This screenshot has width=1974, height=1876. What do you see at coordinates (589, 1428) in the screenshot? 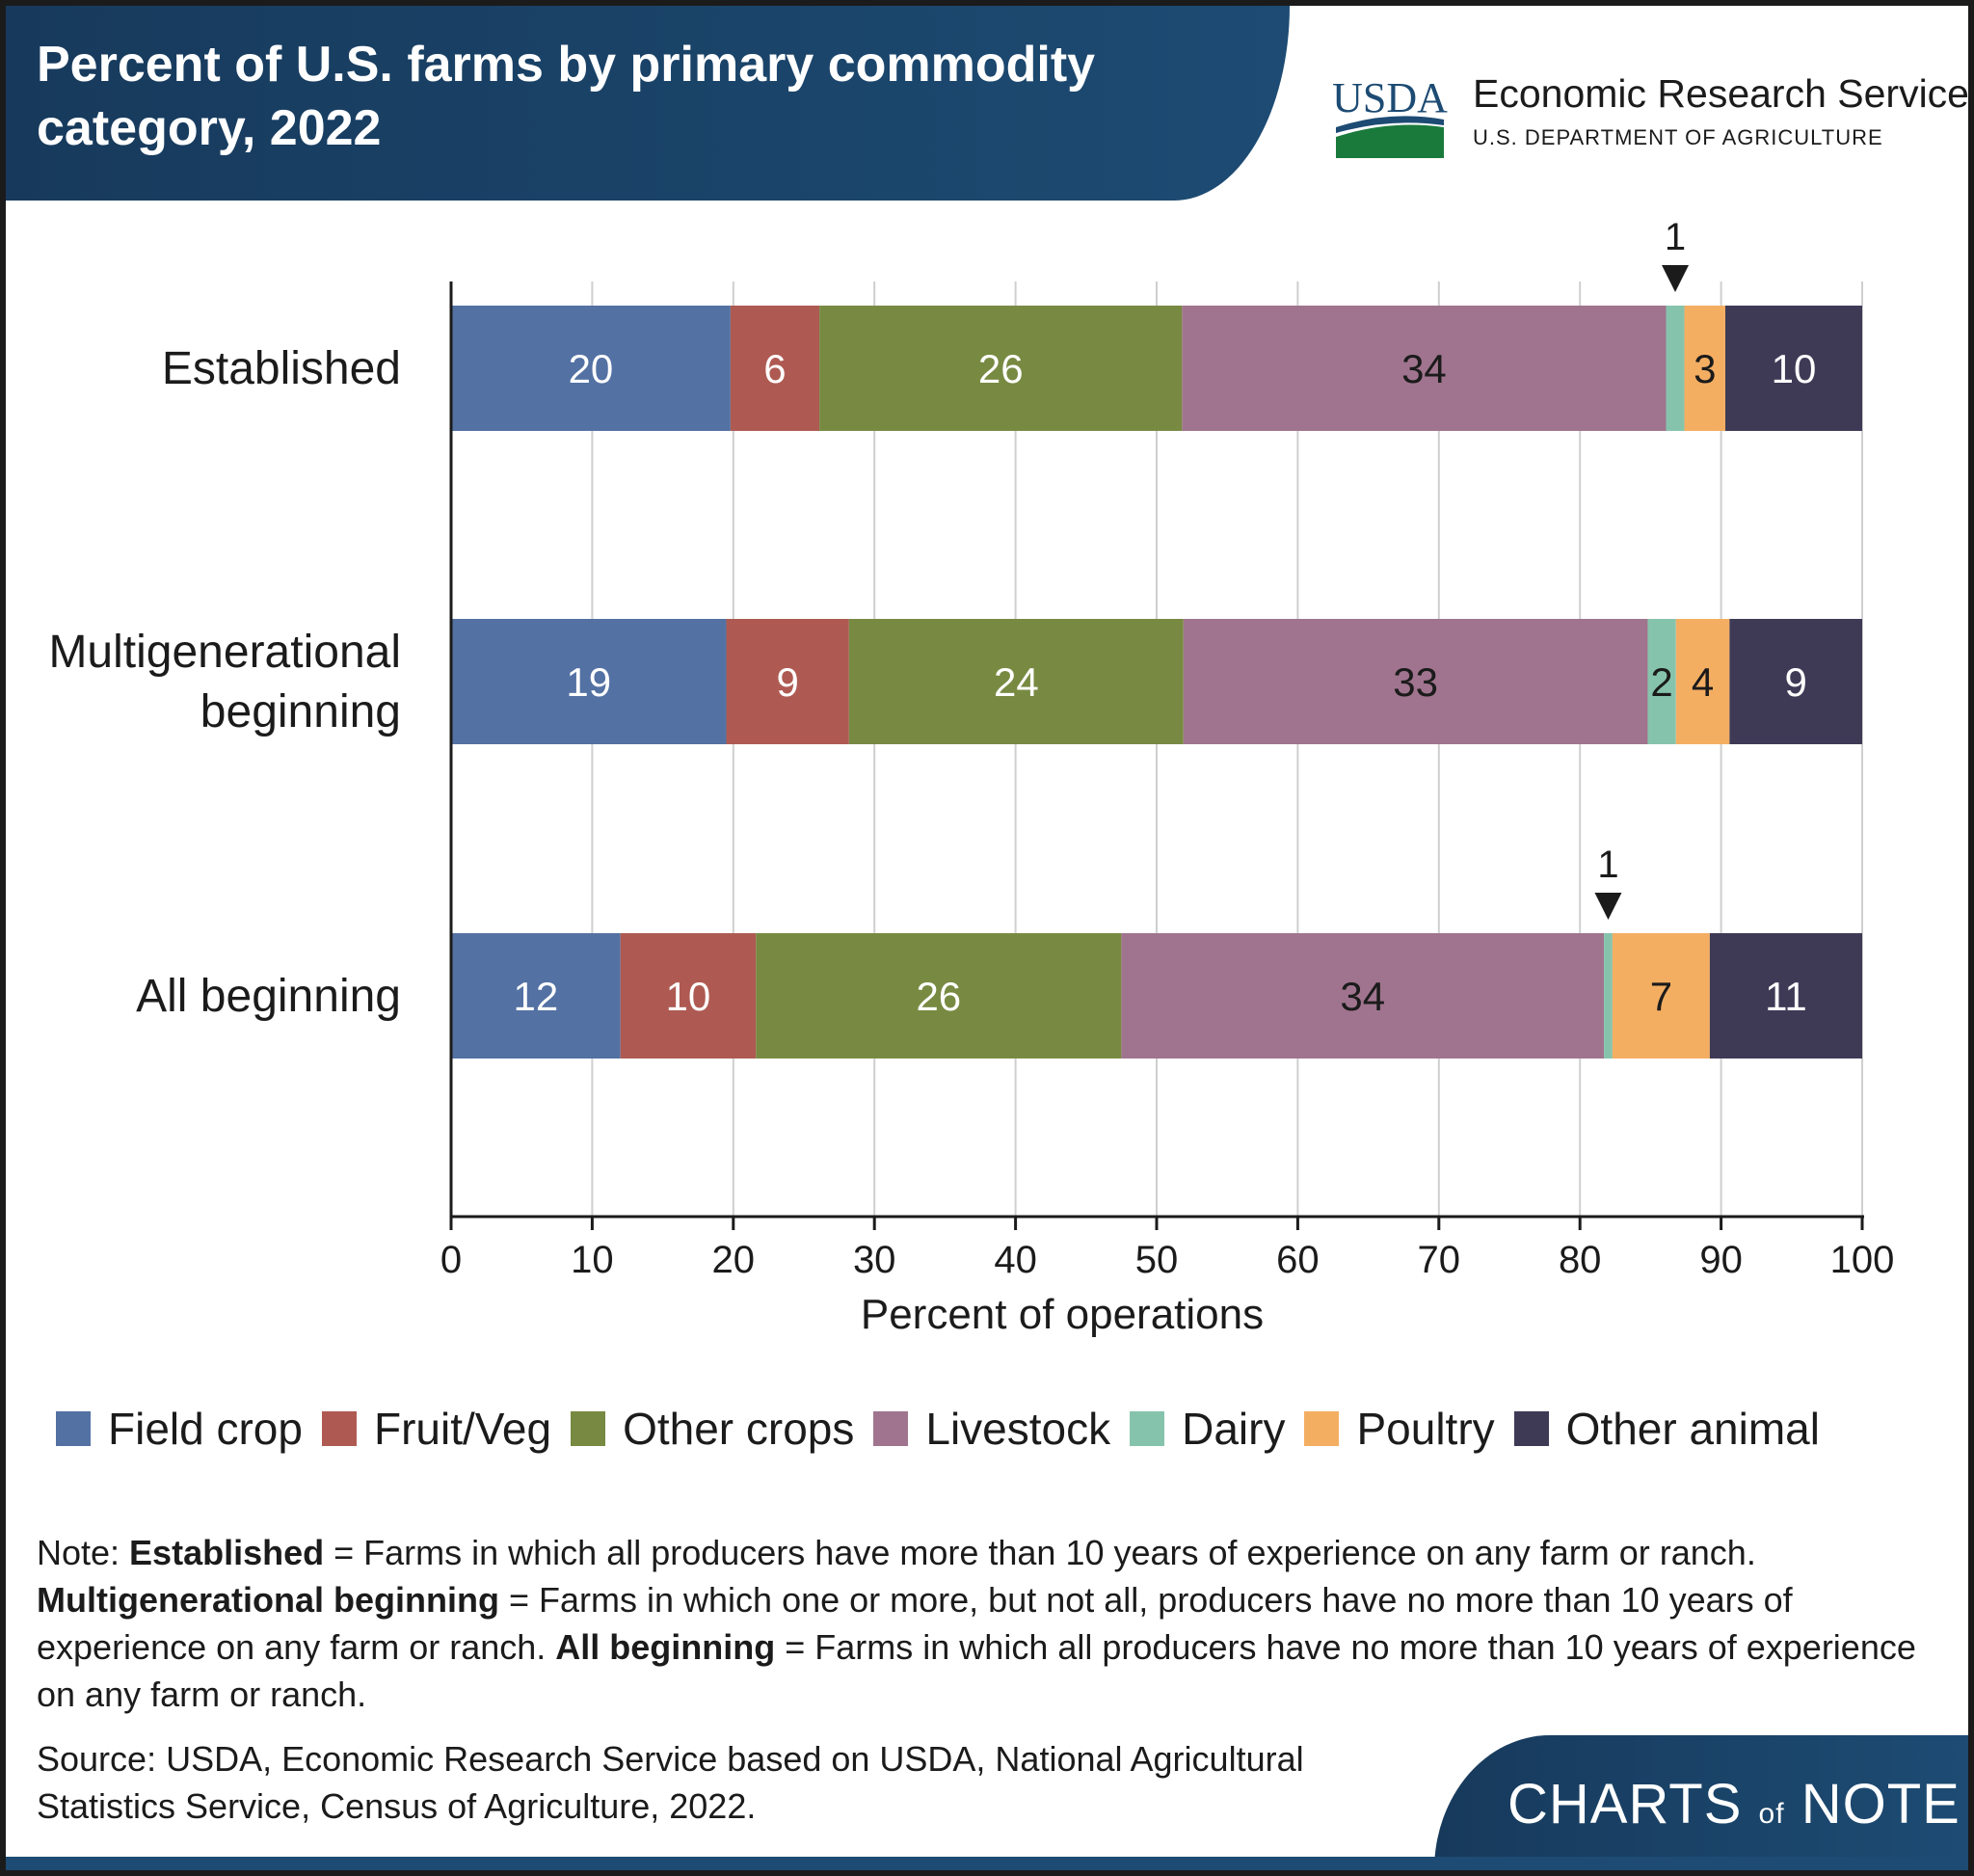
I see `legend-swatch-other-crops` at bounding box center [589, 1428].